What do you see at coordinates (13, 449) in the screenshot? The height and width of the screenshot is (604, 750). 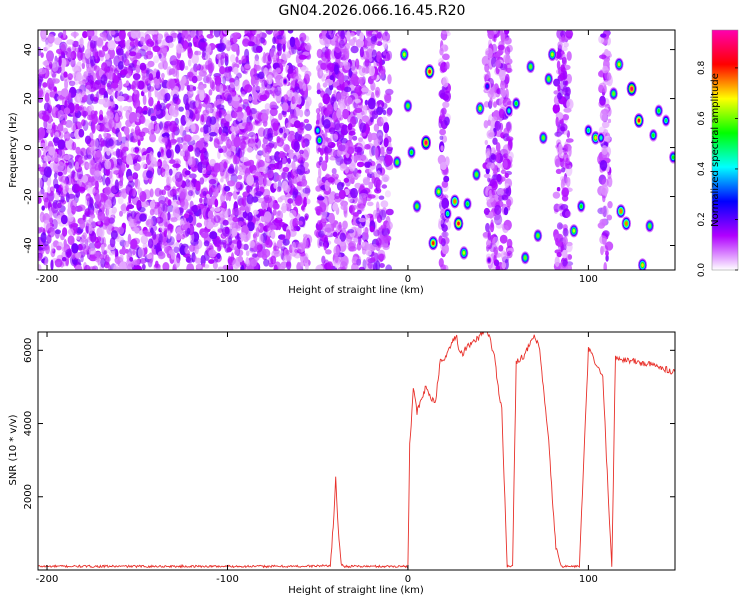 I see `snr-y-label: SNR (10 * v/v)` at bounding box center [13, 449].